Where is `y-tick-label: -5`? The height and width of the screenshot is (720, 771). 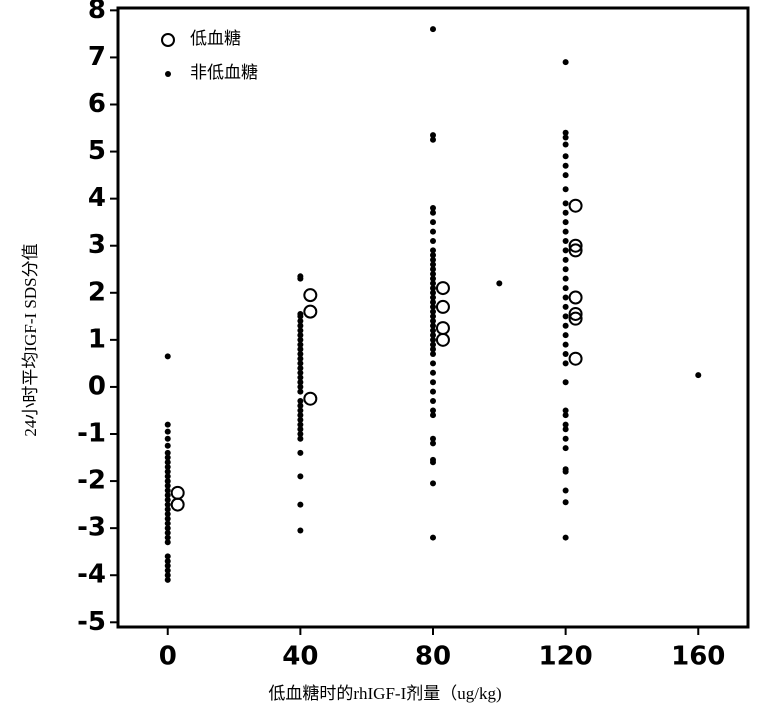 y-tick-label: -5 is located at coordinates (91, 622).